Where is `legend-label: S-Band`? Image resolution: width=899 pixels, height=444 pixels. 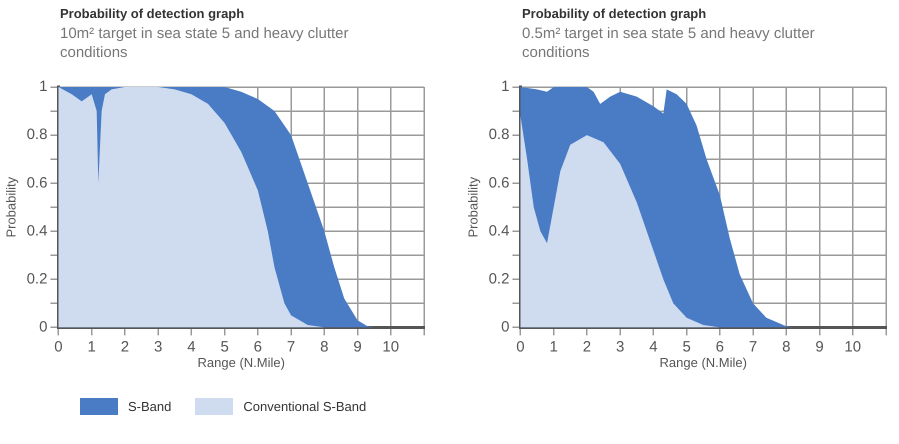 legend-label: S-Band is located at coordinates (150, 406).